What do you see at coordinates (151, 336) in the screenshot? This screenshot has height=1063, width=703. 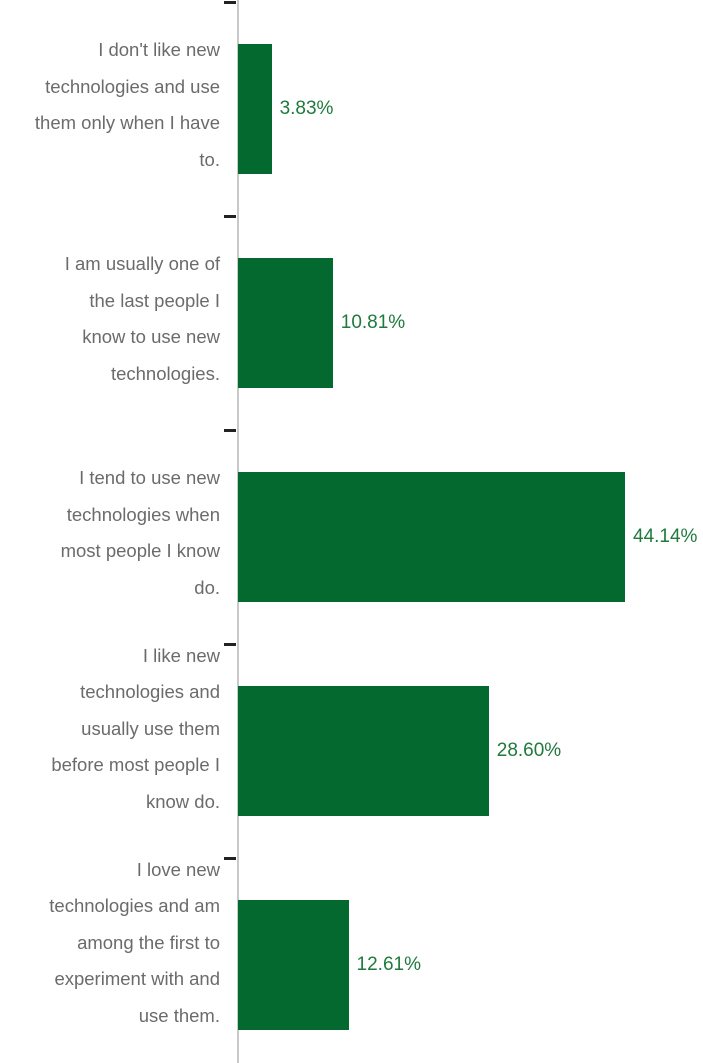 I see `category-label-line: know to use new` at bounding box center [151, 336].